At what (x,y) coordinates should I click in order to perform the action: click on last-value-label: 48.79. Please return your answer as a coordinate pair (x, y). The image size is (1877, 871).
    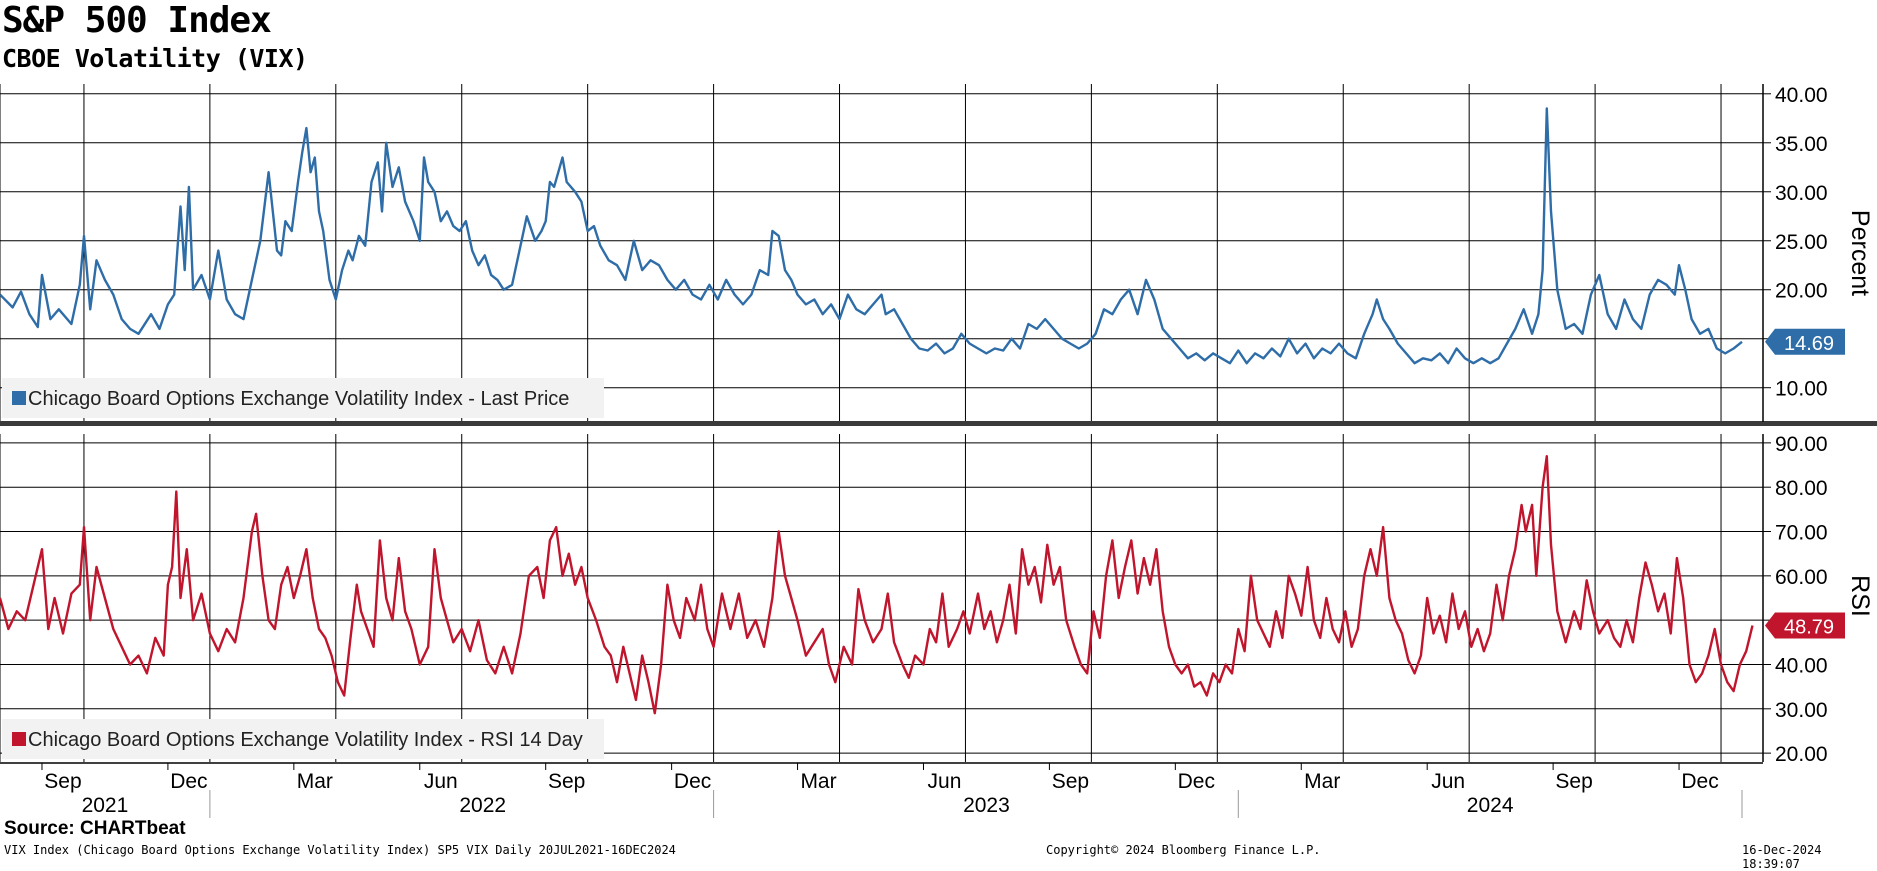
    Looking at the image, I should click on (1809, 628).